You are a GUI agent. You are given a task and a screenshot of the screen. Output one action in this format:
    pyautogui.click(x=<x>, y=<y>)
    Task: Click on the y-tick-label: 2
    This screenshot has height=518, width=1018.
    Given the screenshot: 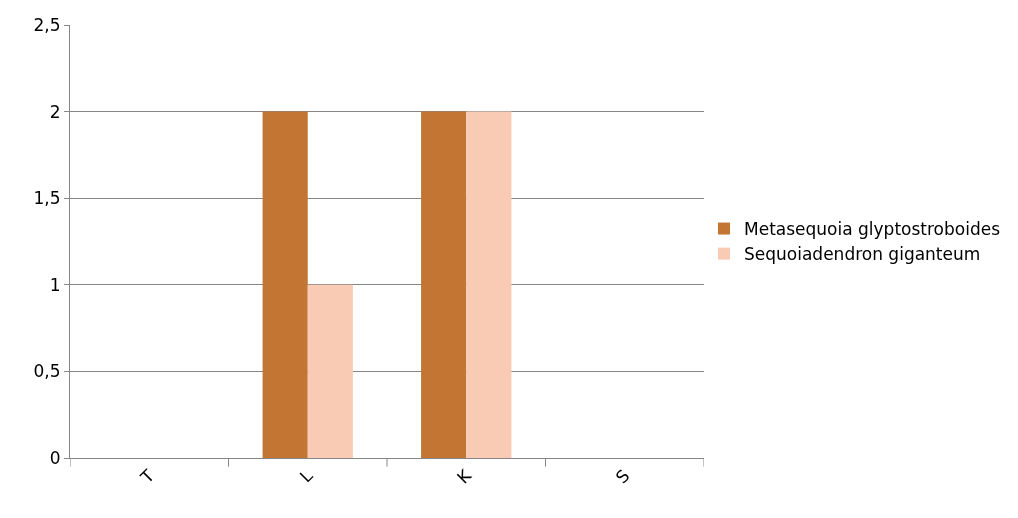 What is the action you would take?
    pyautogui.click(x=55, y=111)
    